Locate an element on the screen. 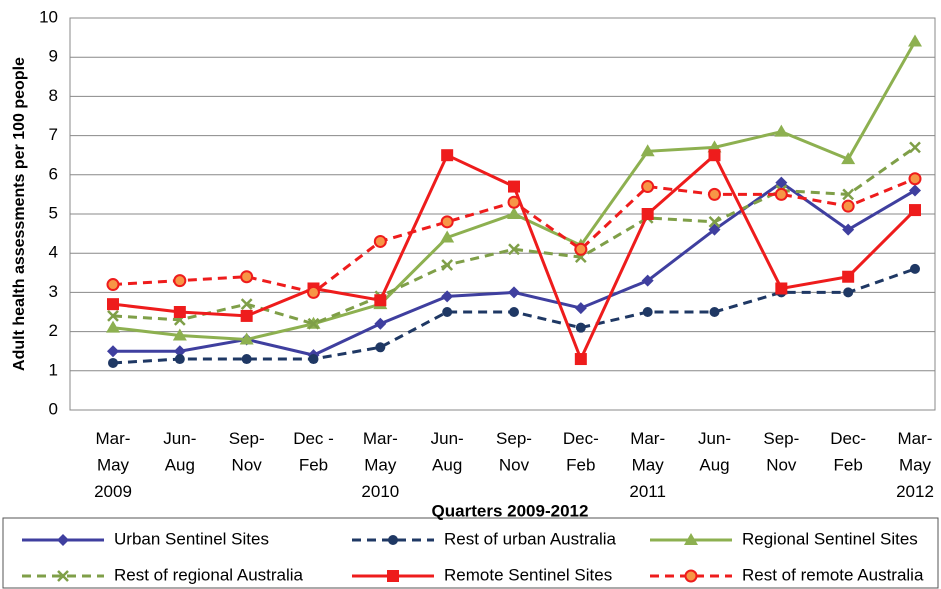 The image size is (941, 589). y-tick-label: 8 is located at coordinates (53, 95).